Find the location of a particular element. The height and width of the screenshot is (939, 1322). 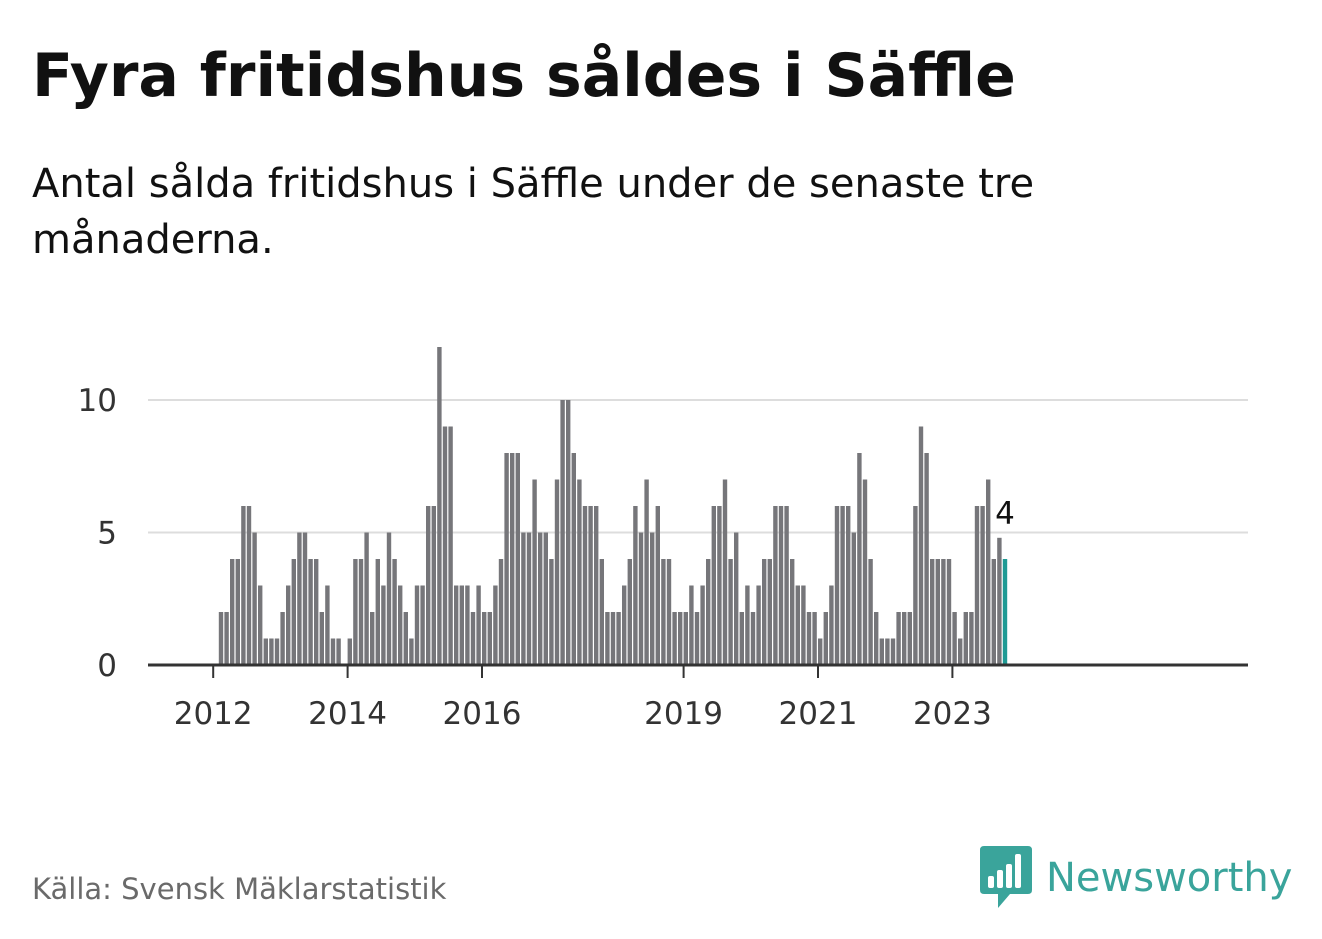

x-tick-label: 2019 is located at coordinates (683, 714).